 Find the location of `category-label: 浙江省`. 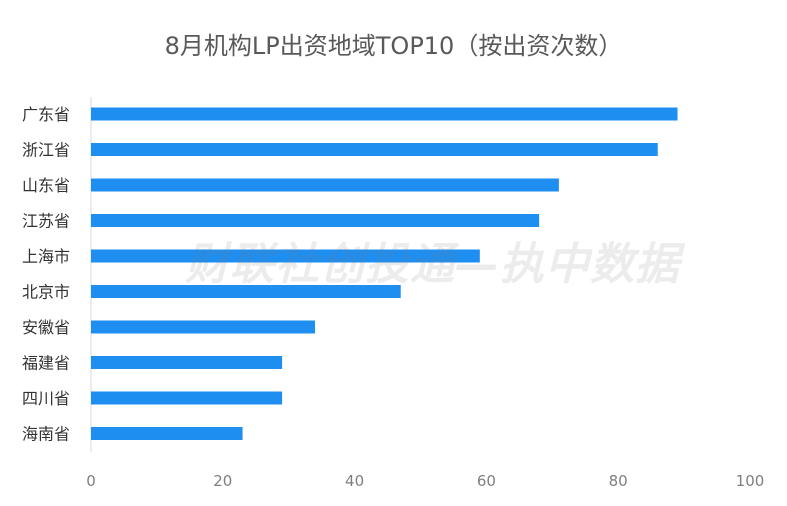

category-label: 浙江省 is located at coordinates (46, 150).